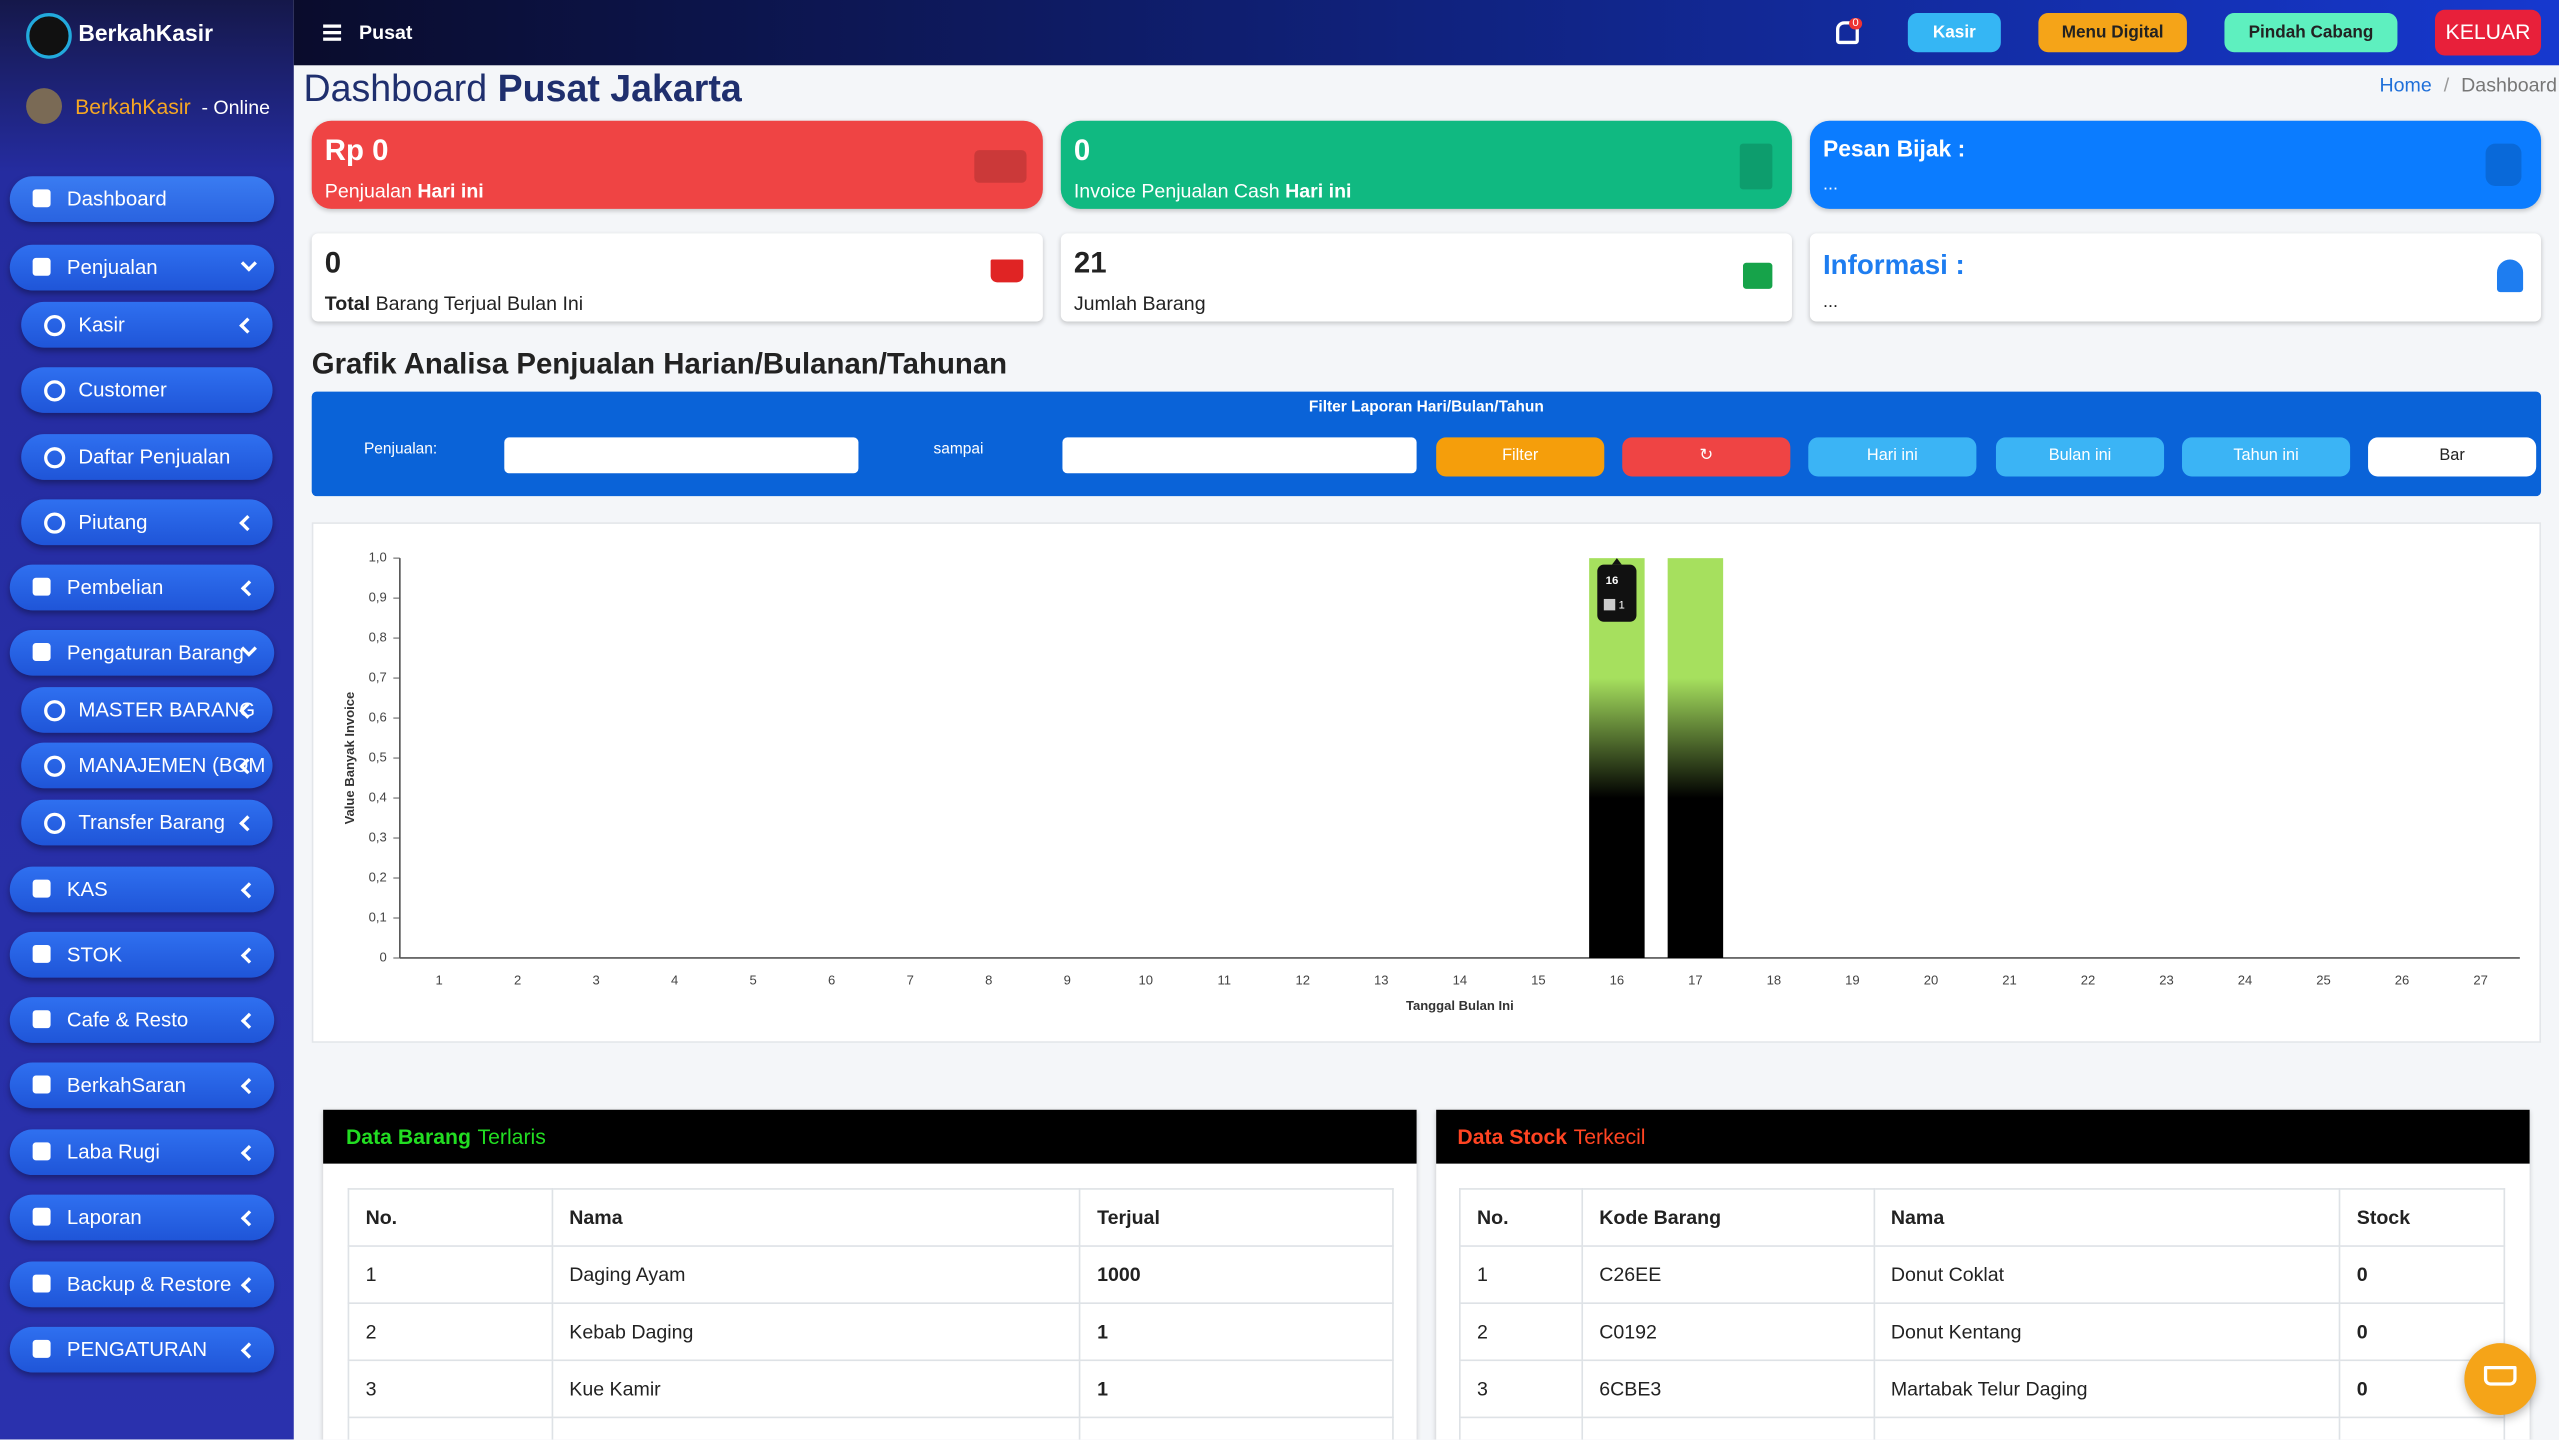 The height and width of the screenshot is (1440, 2559). Describe the element at coordinates (126, 1085) in the screenshot. I see `menu-label: BerkahSaran` at that location.